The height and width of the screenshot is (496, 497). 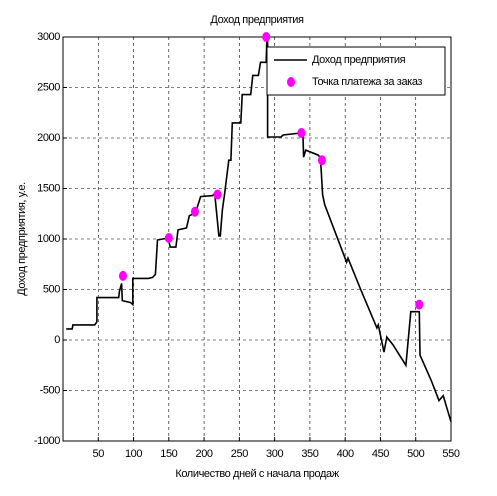 What do you see at coordinates (239, 454) in the screenshot?
I see `x-tick-label: 250` at bounding box center [239, 454].